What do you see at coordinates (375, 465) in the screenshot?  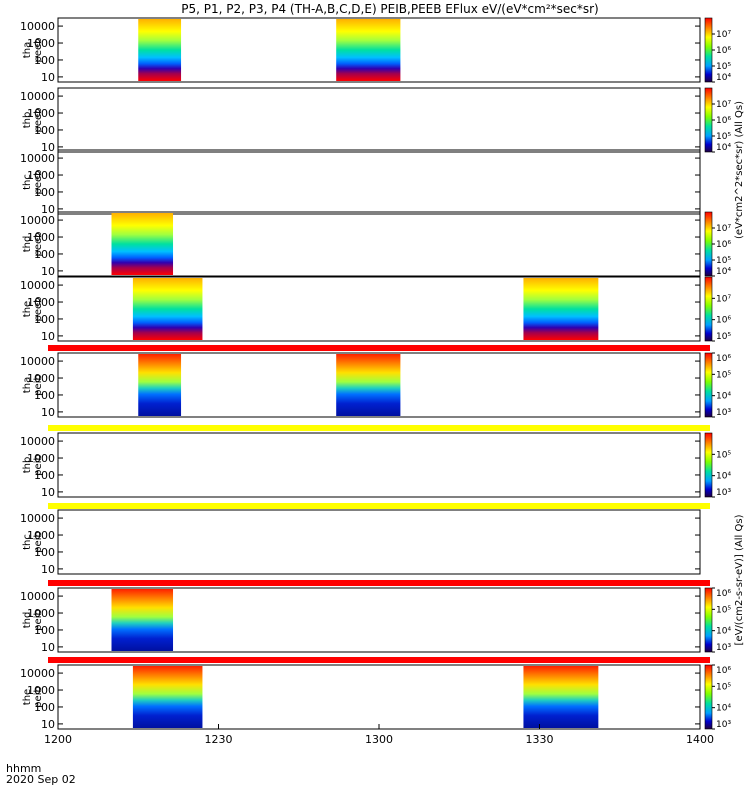 I see `panel-thb-peib: 10 100 1000 10000 thb peib 10³ 10⁴ 10⁵` at bounding box center [375, 465].